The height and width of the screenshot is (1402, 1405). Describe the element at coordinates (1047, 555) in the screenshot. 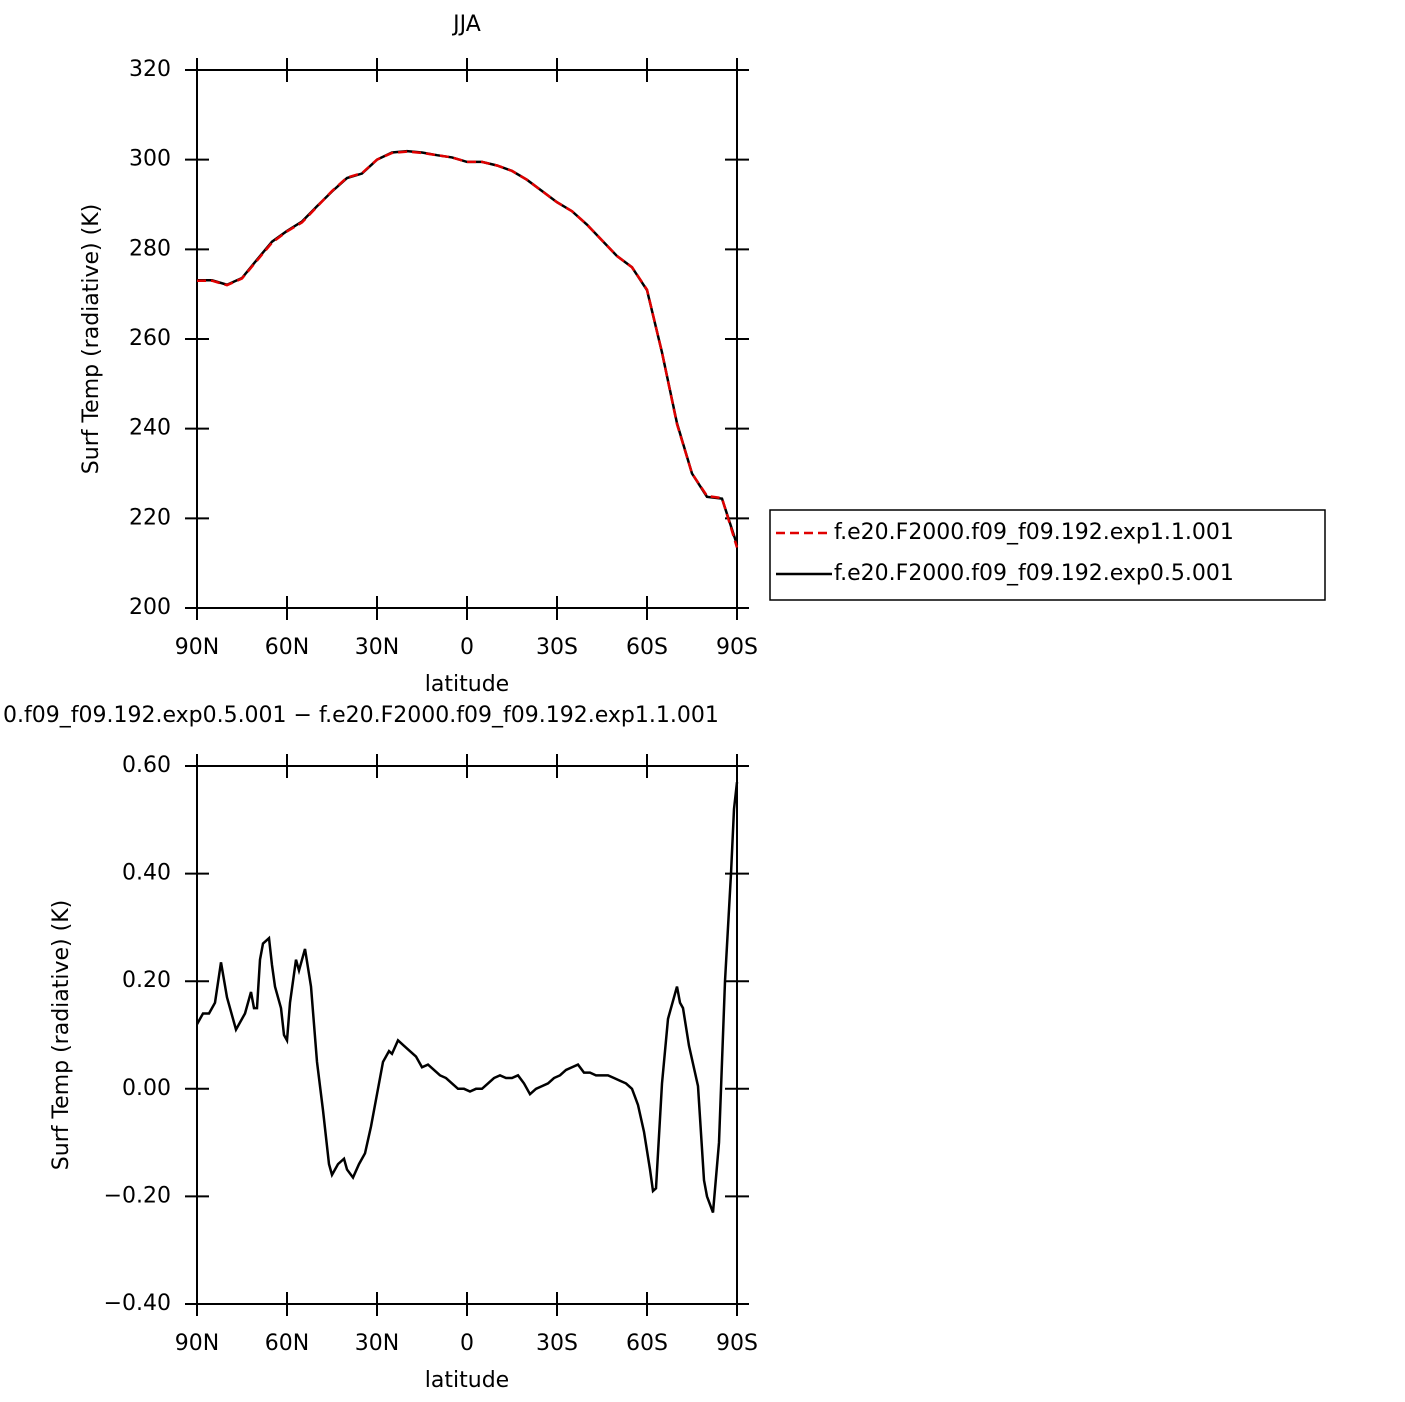

I see `legend-box` at that location.